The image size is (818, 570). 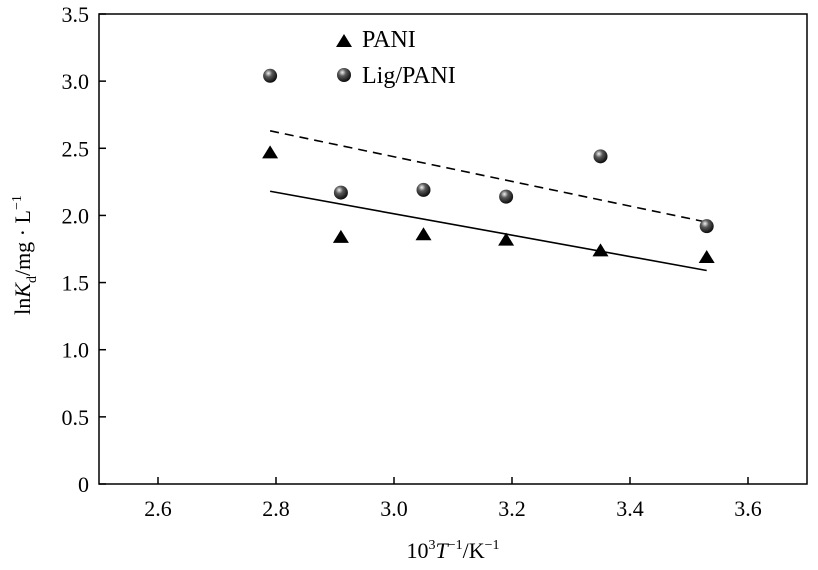 What do you see at coordinates (630, 508) in the screenshot?
I see `x-tick-label: 3.4` at bounding box center [630, 508].